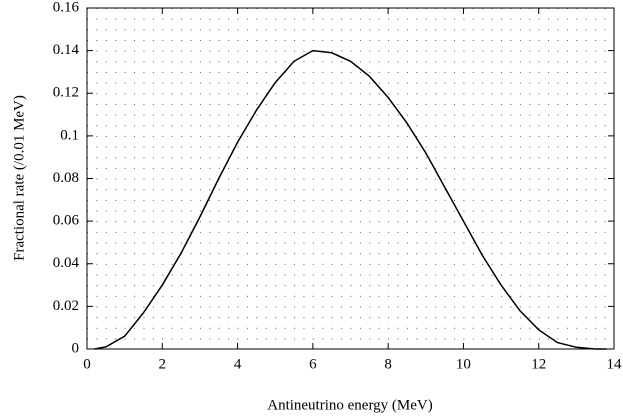 The height and width of the screenshot is (419, 623). What do you see at coordinates (87, 364) in the screenshot?
I see `x-tick-label: 0` at bounding box center [87, 364].